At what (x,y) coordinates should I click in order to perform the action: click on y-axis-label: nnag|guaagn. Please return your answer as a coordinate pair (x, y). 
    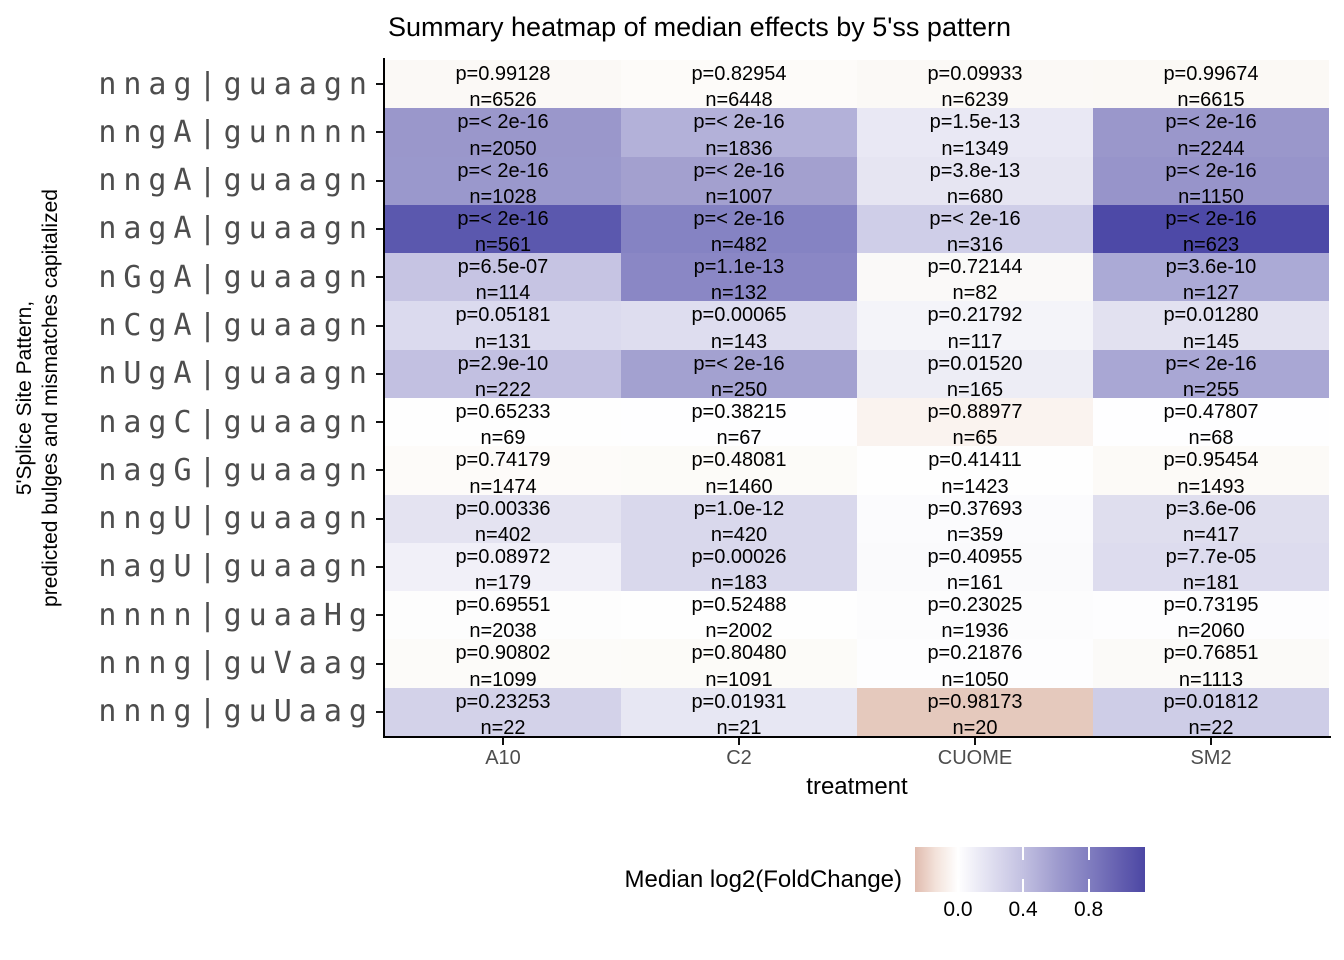
    Looking at the image, I should click on (236, 84).